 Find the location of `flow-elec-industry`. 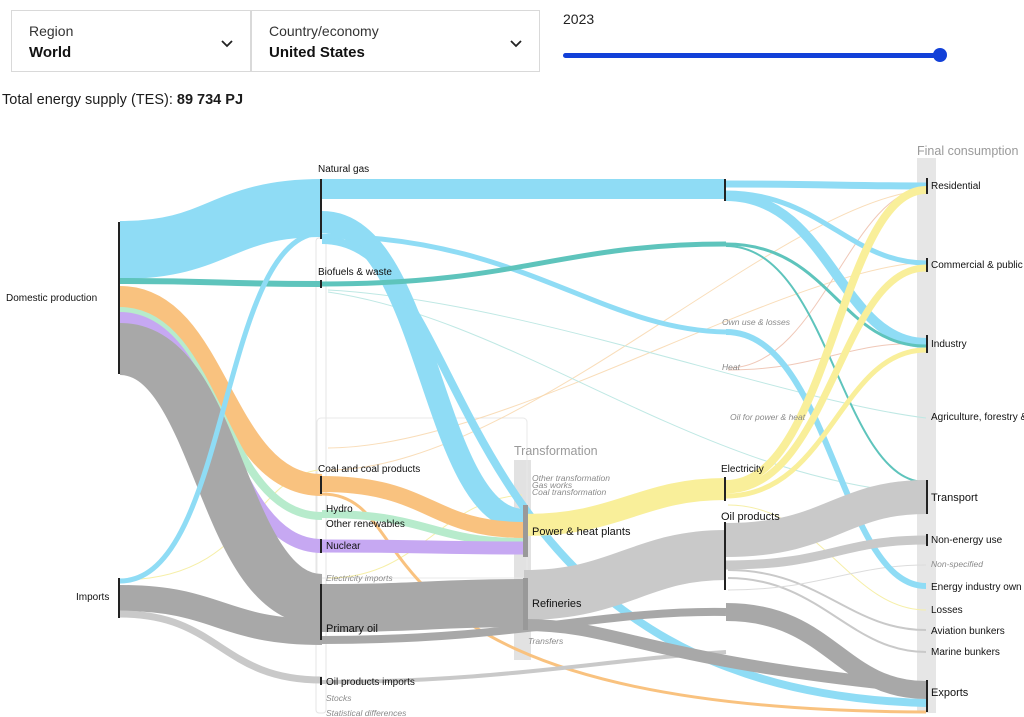

flow-elec-industry is located at coordinates (826, 423).